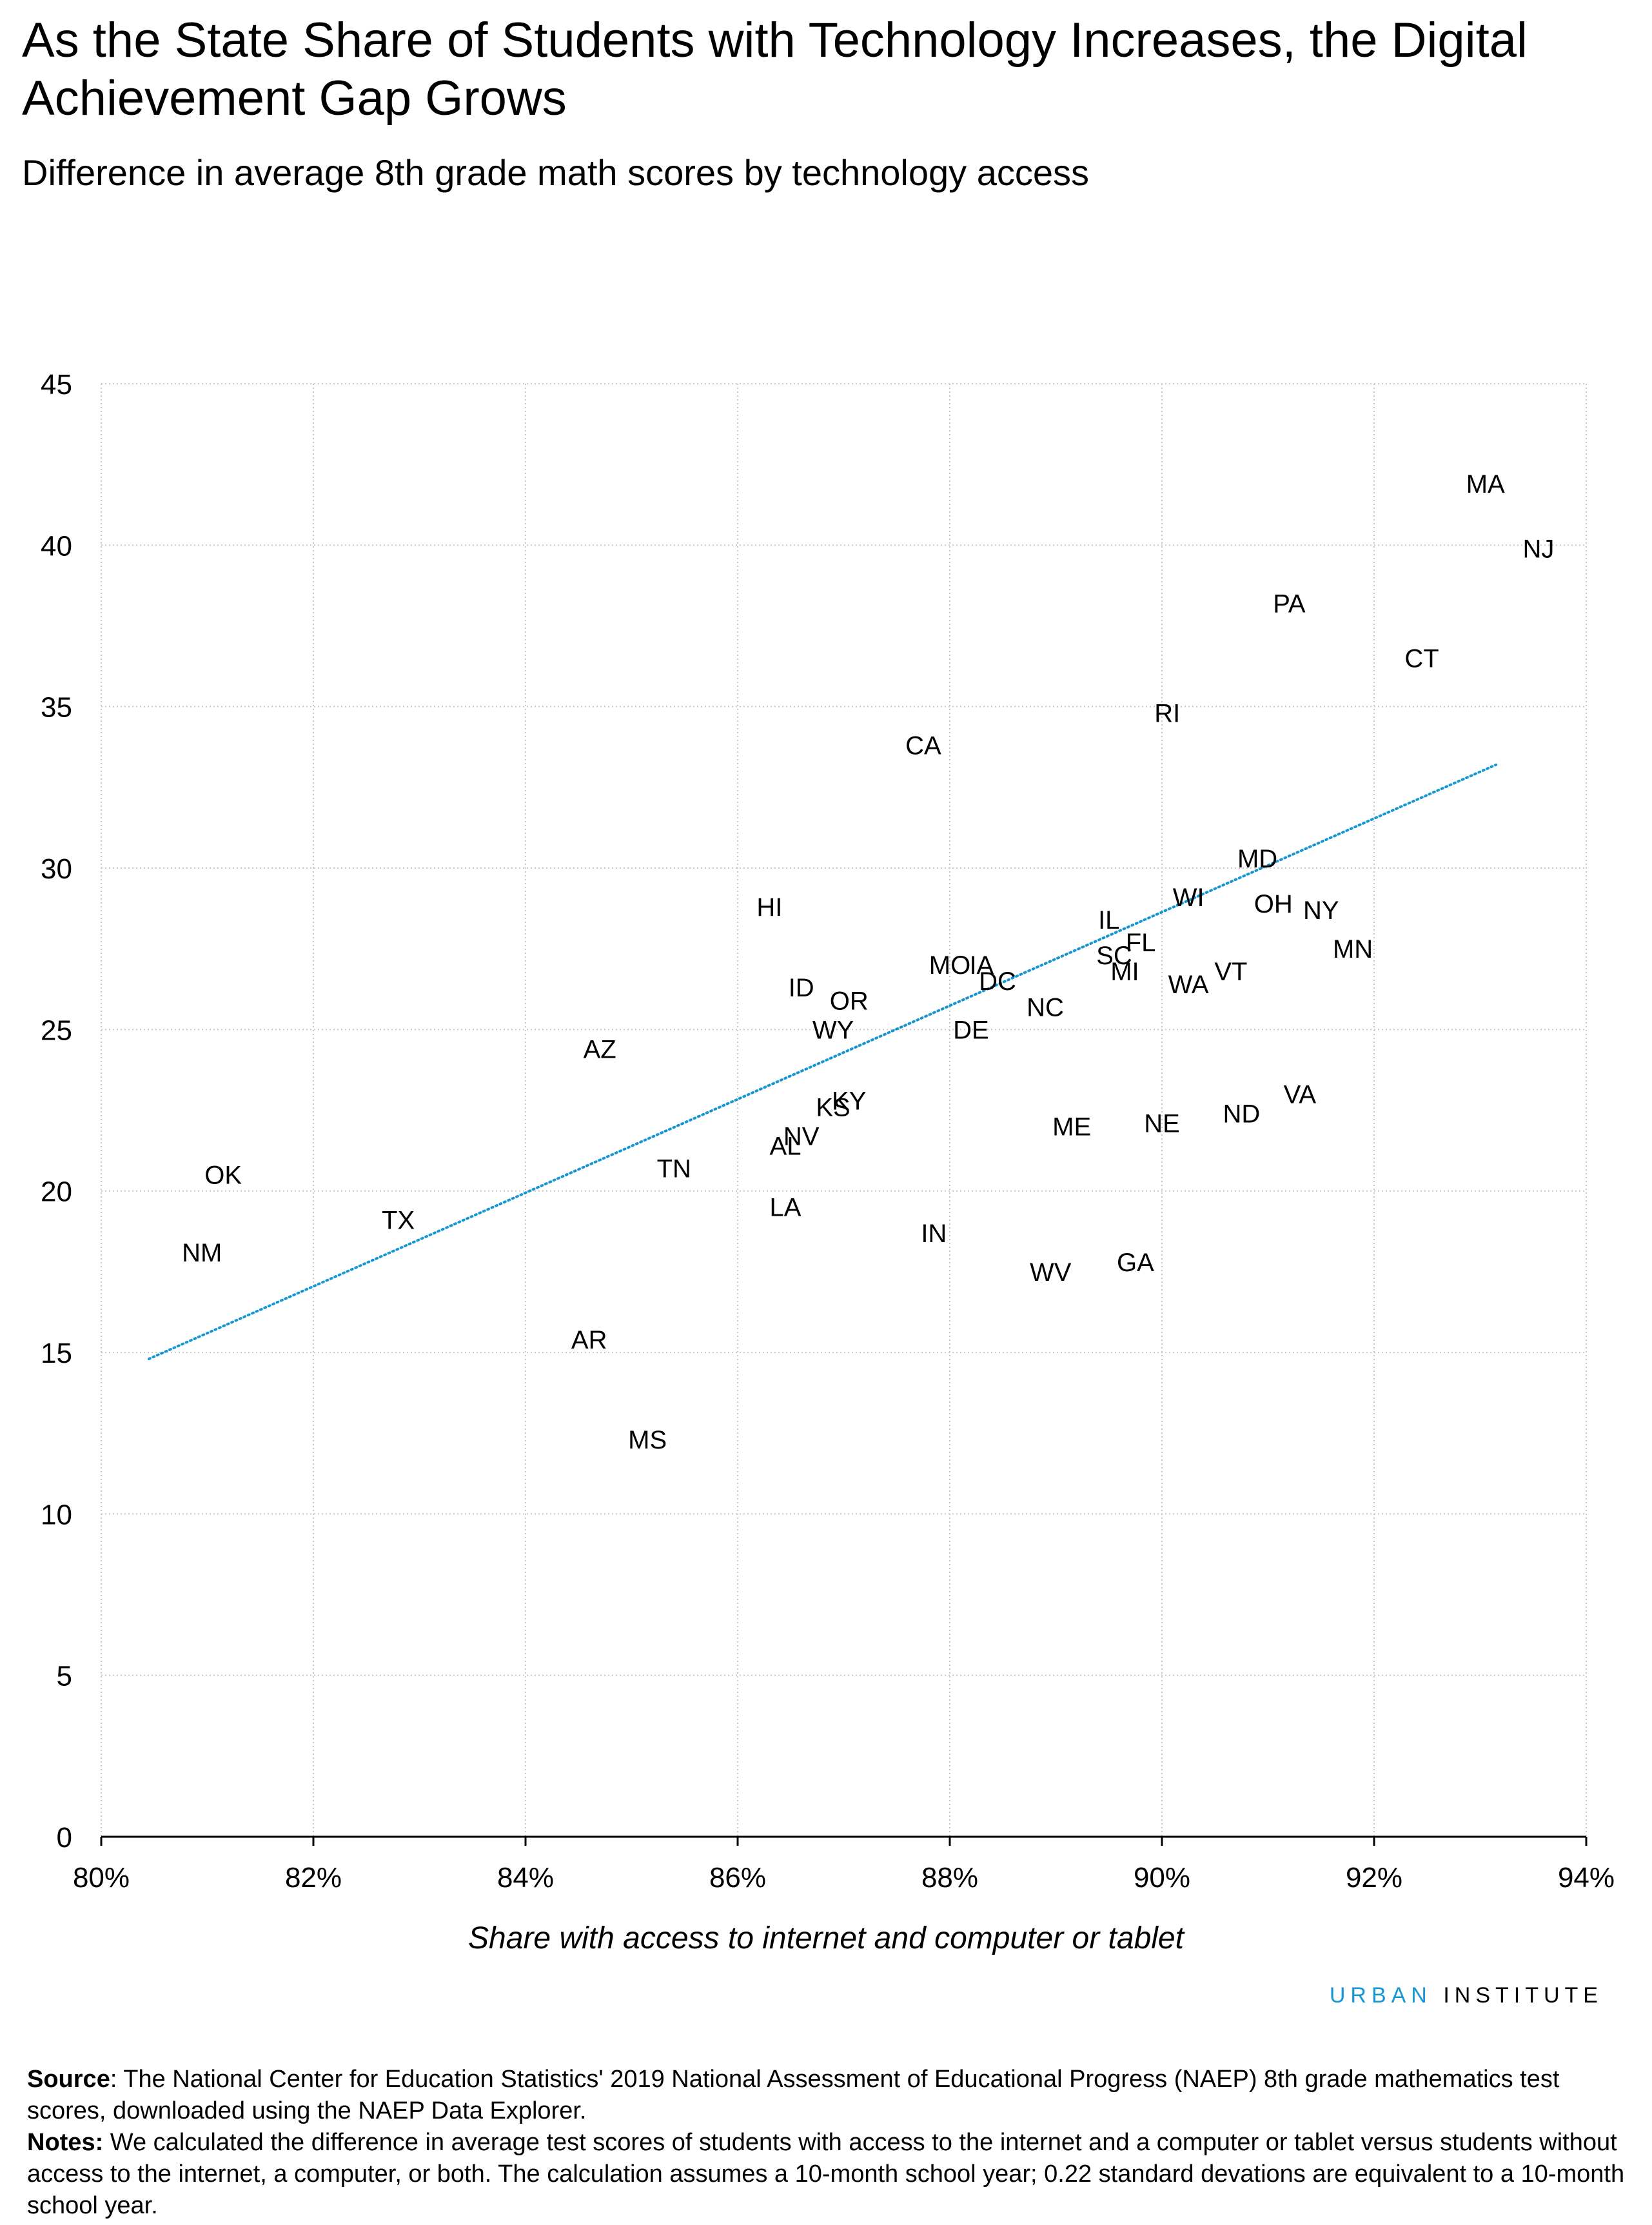 The image size is (1652, 2225). I want to click on point-label-mi: MI, so click(1125, 972).